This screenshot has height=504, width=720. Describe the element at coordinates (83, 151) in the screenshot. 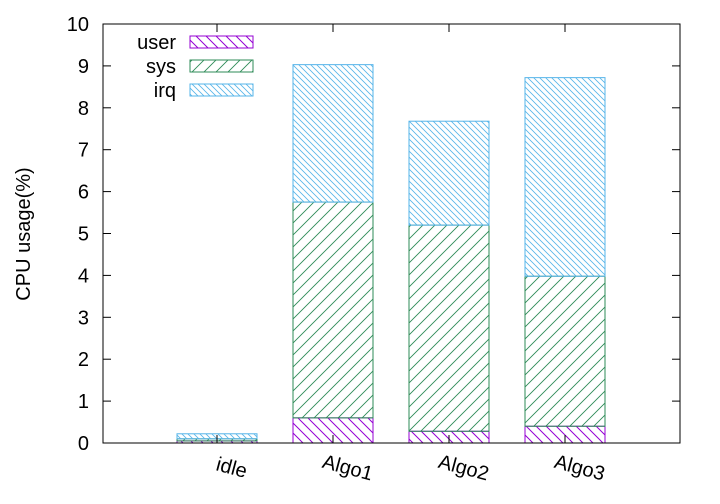

I see `y-tick-label: 7` at that location.